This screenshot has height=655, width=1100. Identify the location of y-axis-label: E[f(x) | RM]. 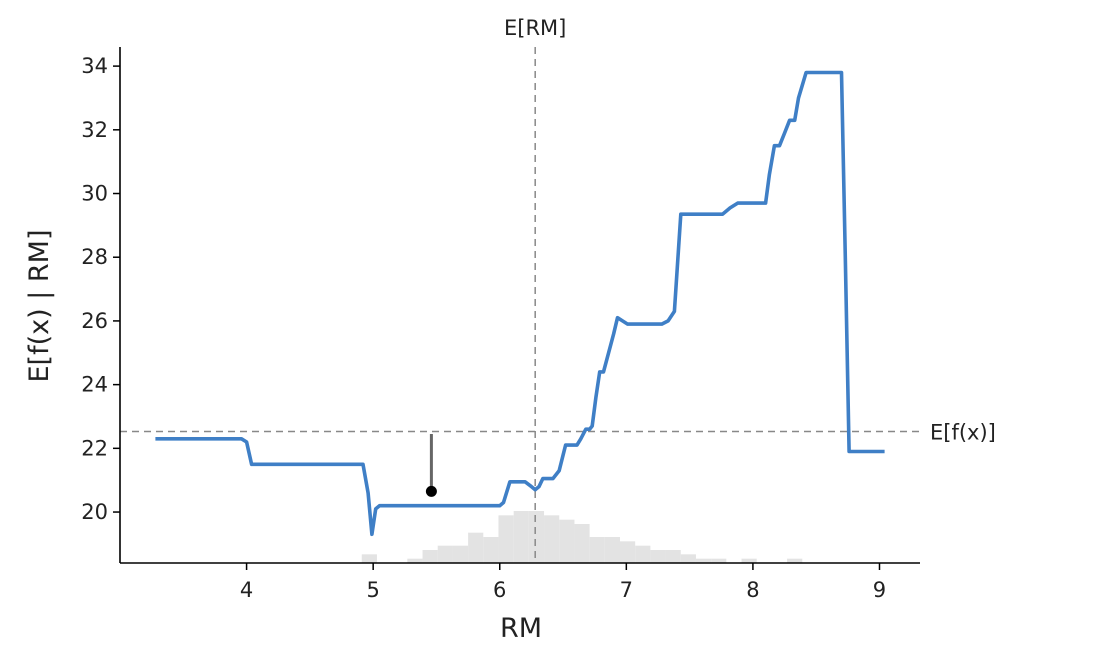
(39, 306).